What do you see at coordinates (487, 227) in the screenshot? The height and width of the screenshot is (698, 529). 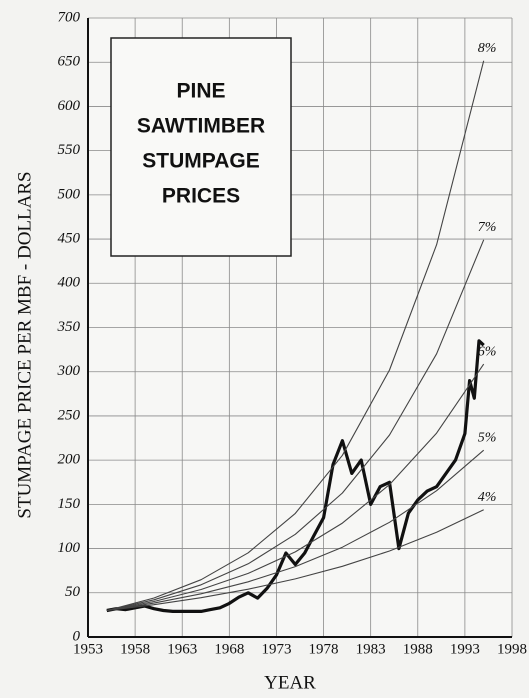 I see `curve-label: 7%` at bounding box center [487, 227].